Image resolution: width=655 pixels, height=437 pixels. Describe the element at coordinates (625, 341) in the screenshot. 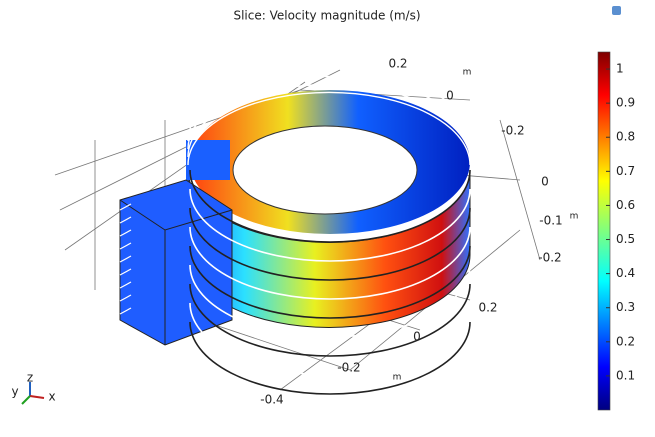

I see `colorbar-tick-label: 0.2` at that location.